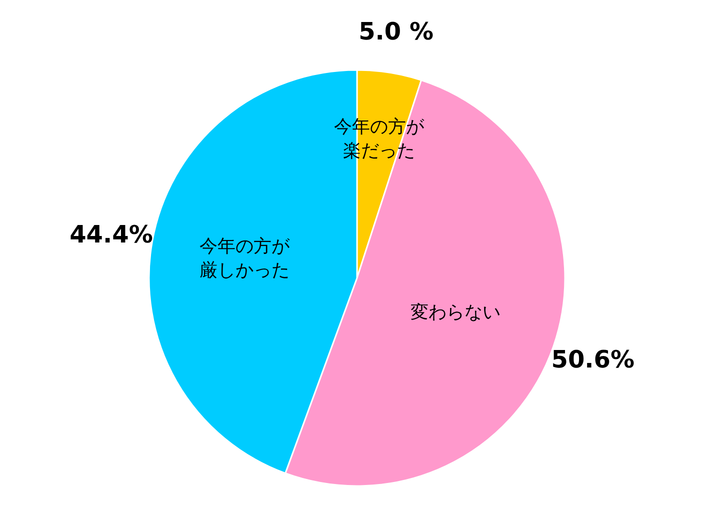  What do you see at coordinates (396, 31) in the screenshot?
I see `data-label: 5.0 %` at bounding box center [396, 31].